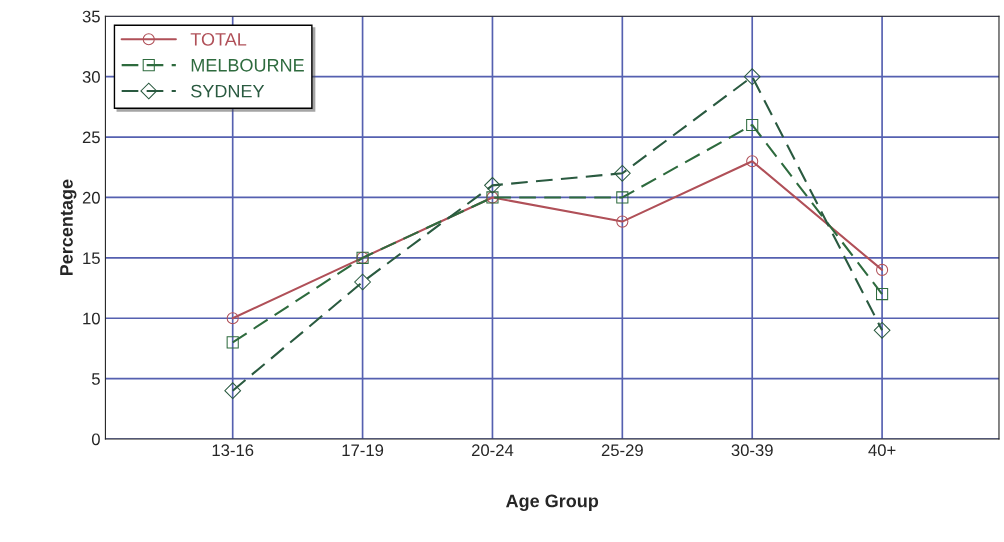 This screenshot has height=542, width=1004. What do you see at coordinates (91, 137) in the screenshot?
I see `y-tick-label: 25` at bounding box center [91, 137].